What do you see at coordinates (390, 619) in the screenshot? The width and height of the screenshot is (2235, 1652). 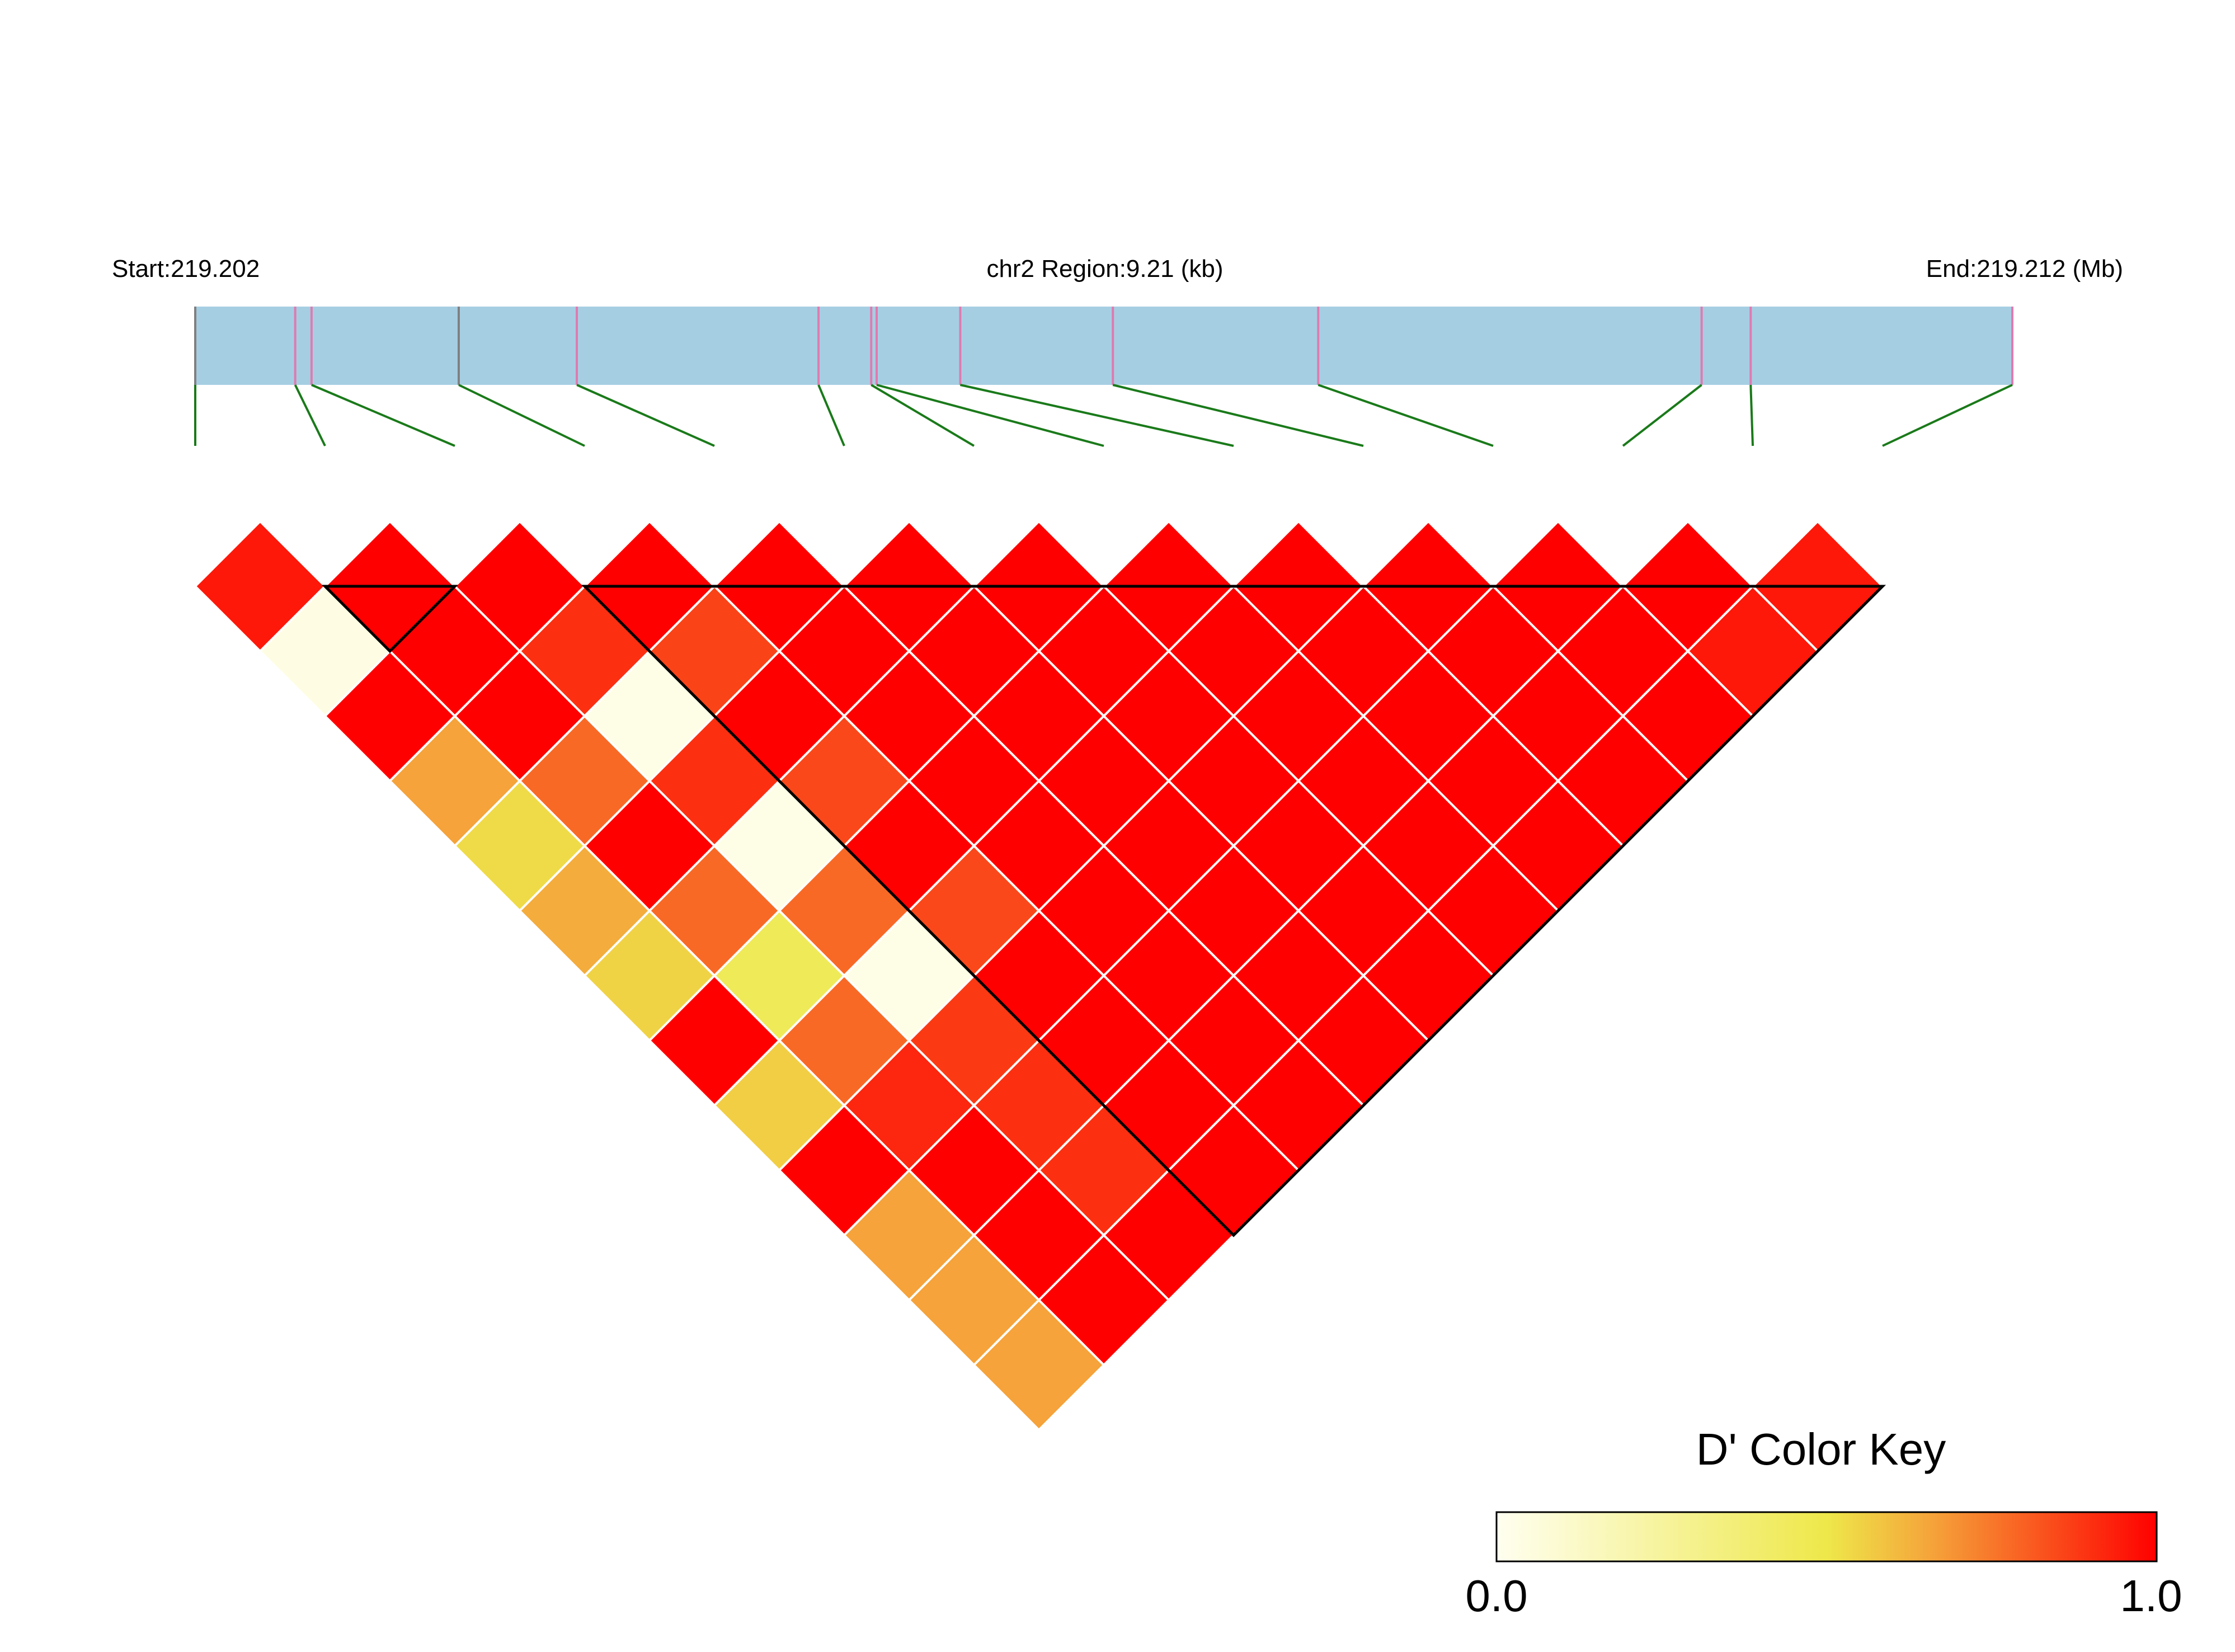 I see `haplotype-block` at bounding box center [390, 619].